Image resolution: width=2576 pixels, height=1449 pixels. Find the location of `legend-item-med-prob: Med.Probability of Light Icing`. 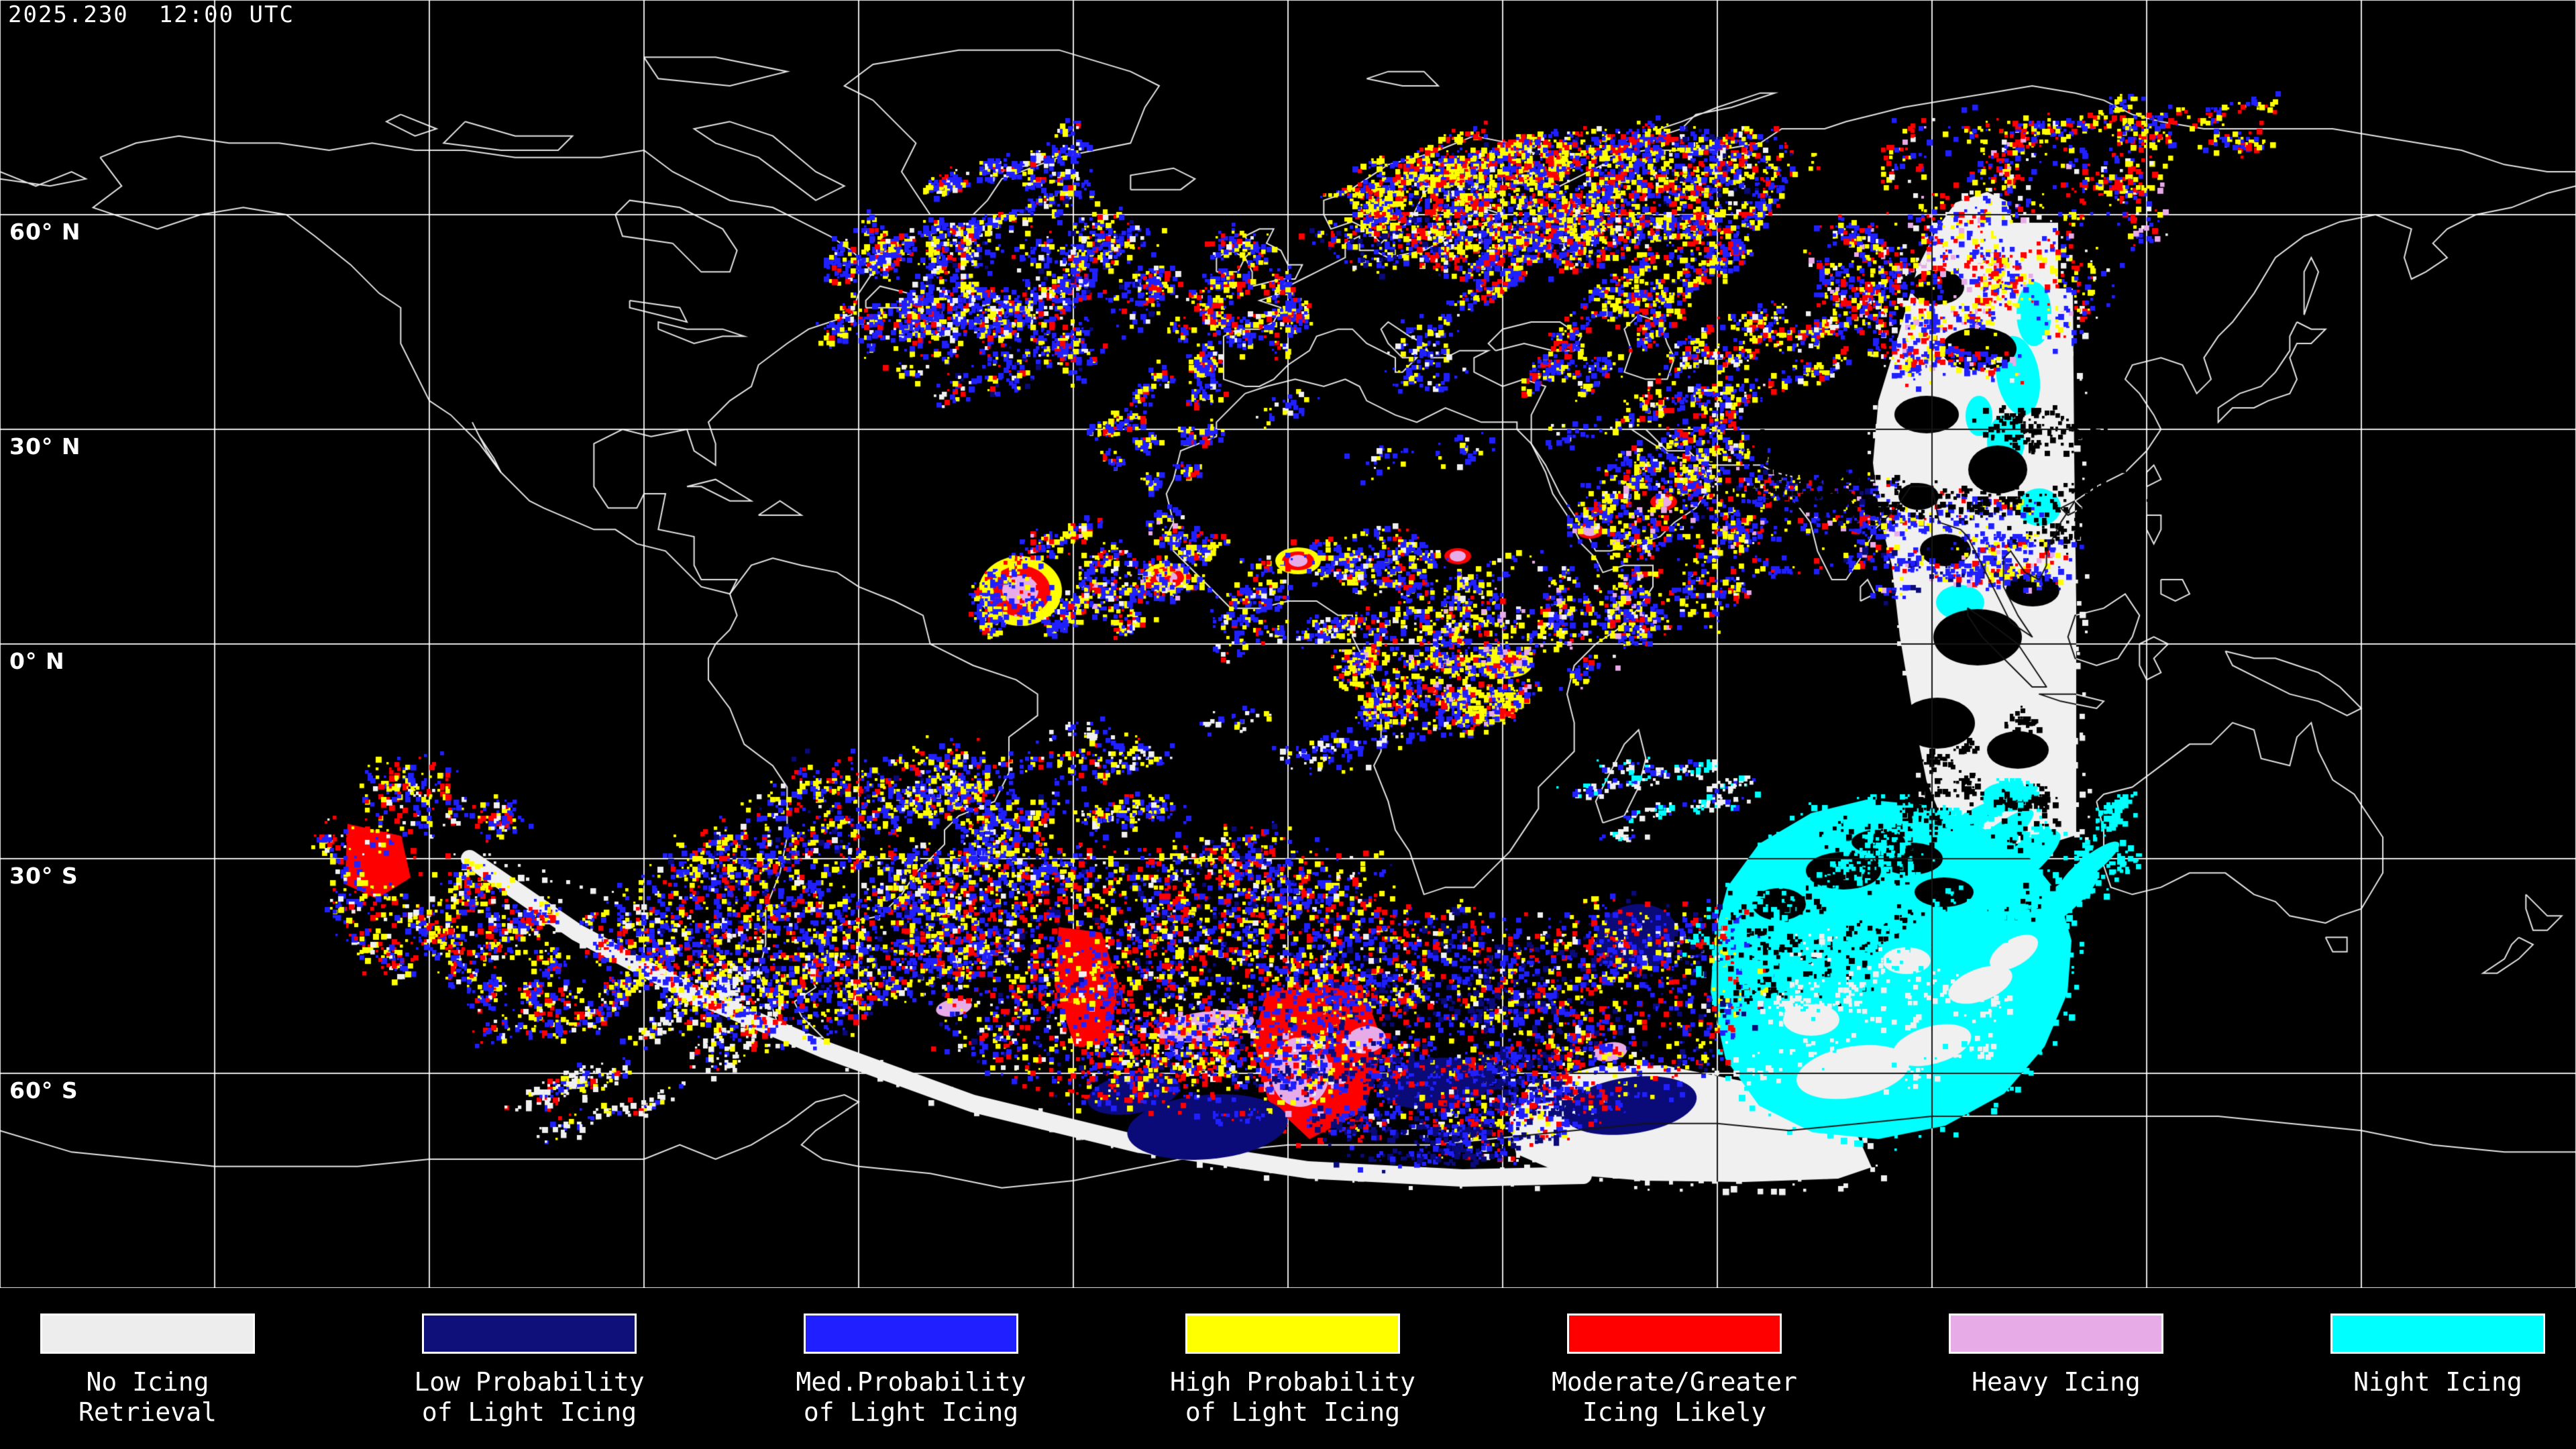

legend-item-med-prob: Med.Probability of Light Icing is located at coordinates (911, 1370).